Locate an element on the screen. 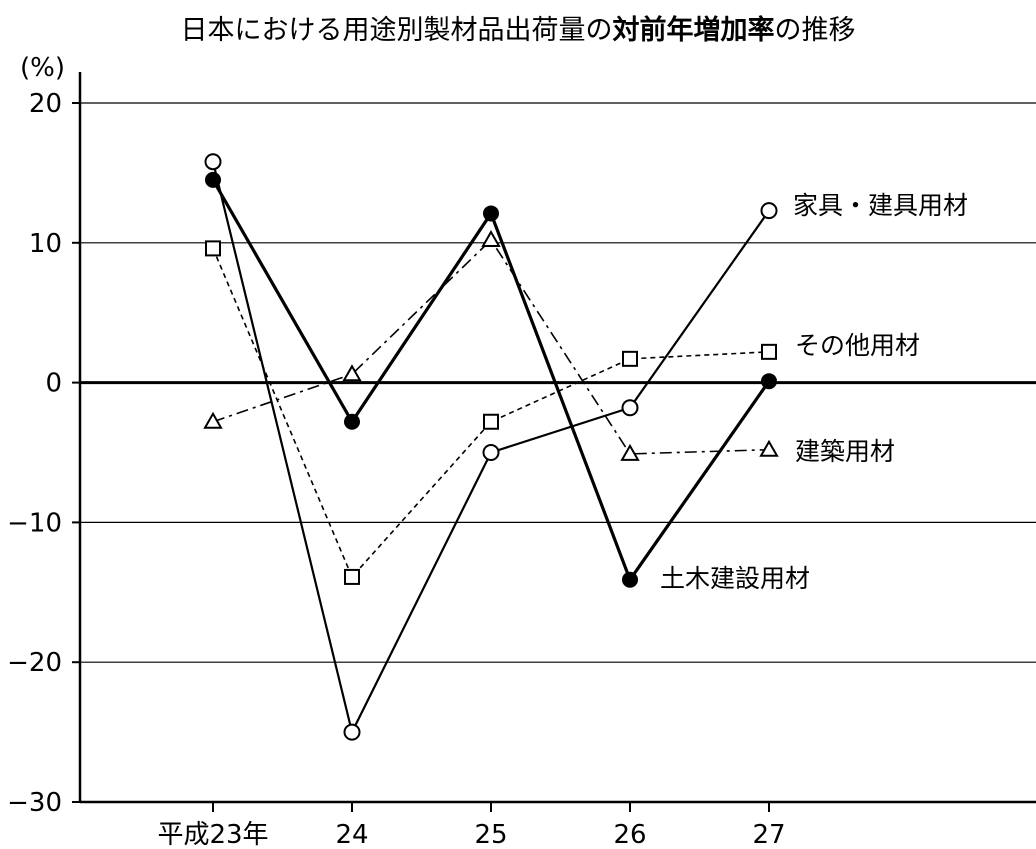 The width and height of the screenshot is (1036, 849). y-tick-label: −30 is located at coordinates (34, 803).